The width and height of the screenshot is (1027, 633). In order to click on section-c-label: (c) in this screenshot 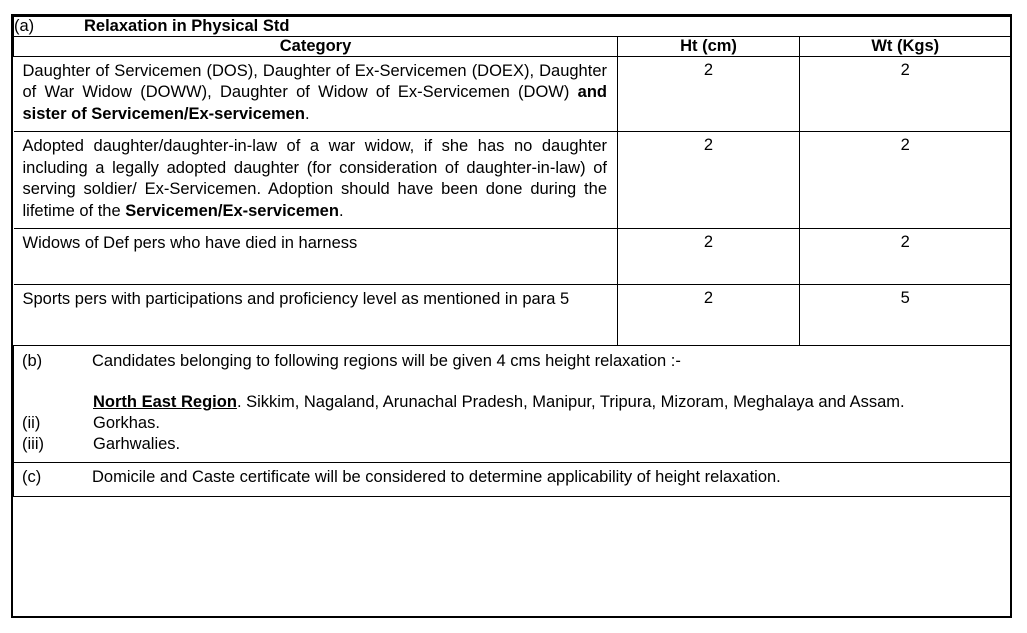, I will do `click(32, 476)`.